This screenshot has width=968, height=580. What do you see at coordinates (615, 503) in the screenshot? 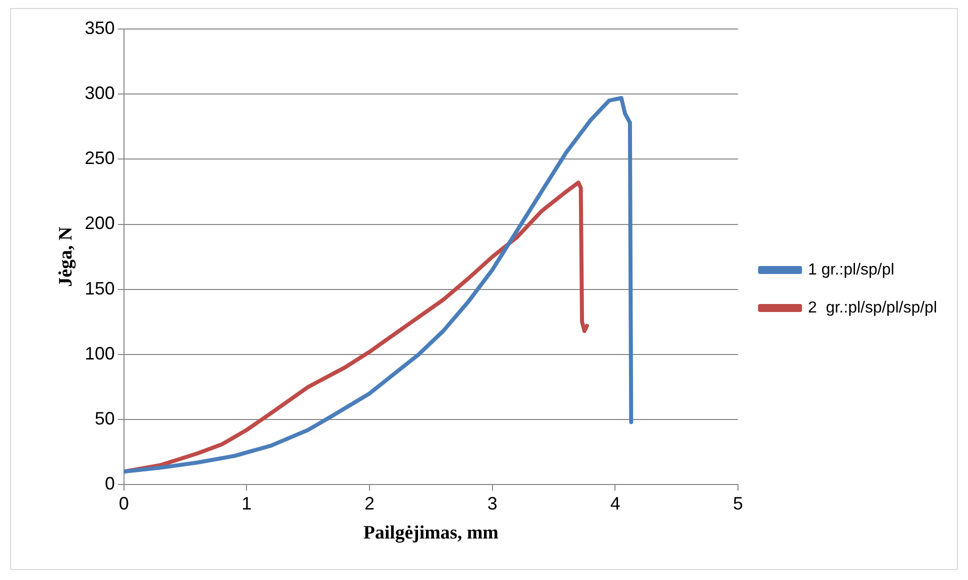
I see `x-tick-label: 4` at bounding box center [615, 503].